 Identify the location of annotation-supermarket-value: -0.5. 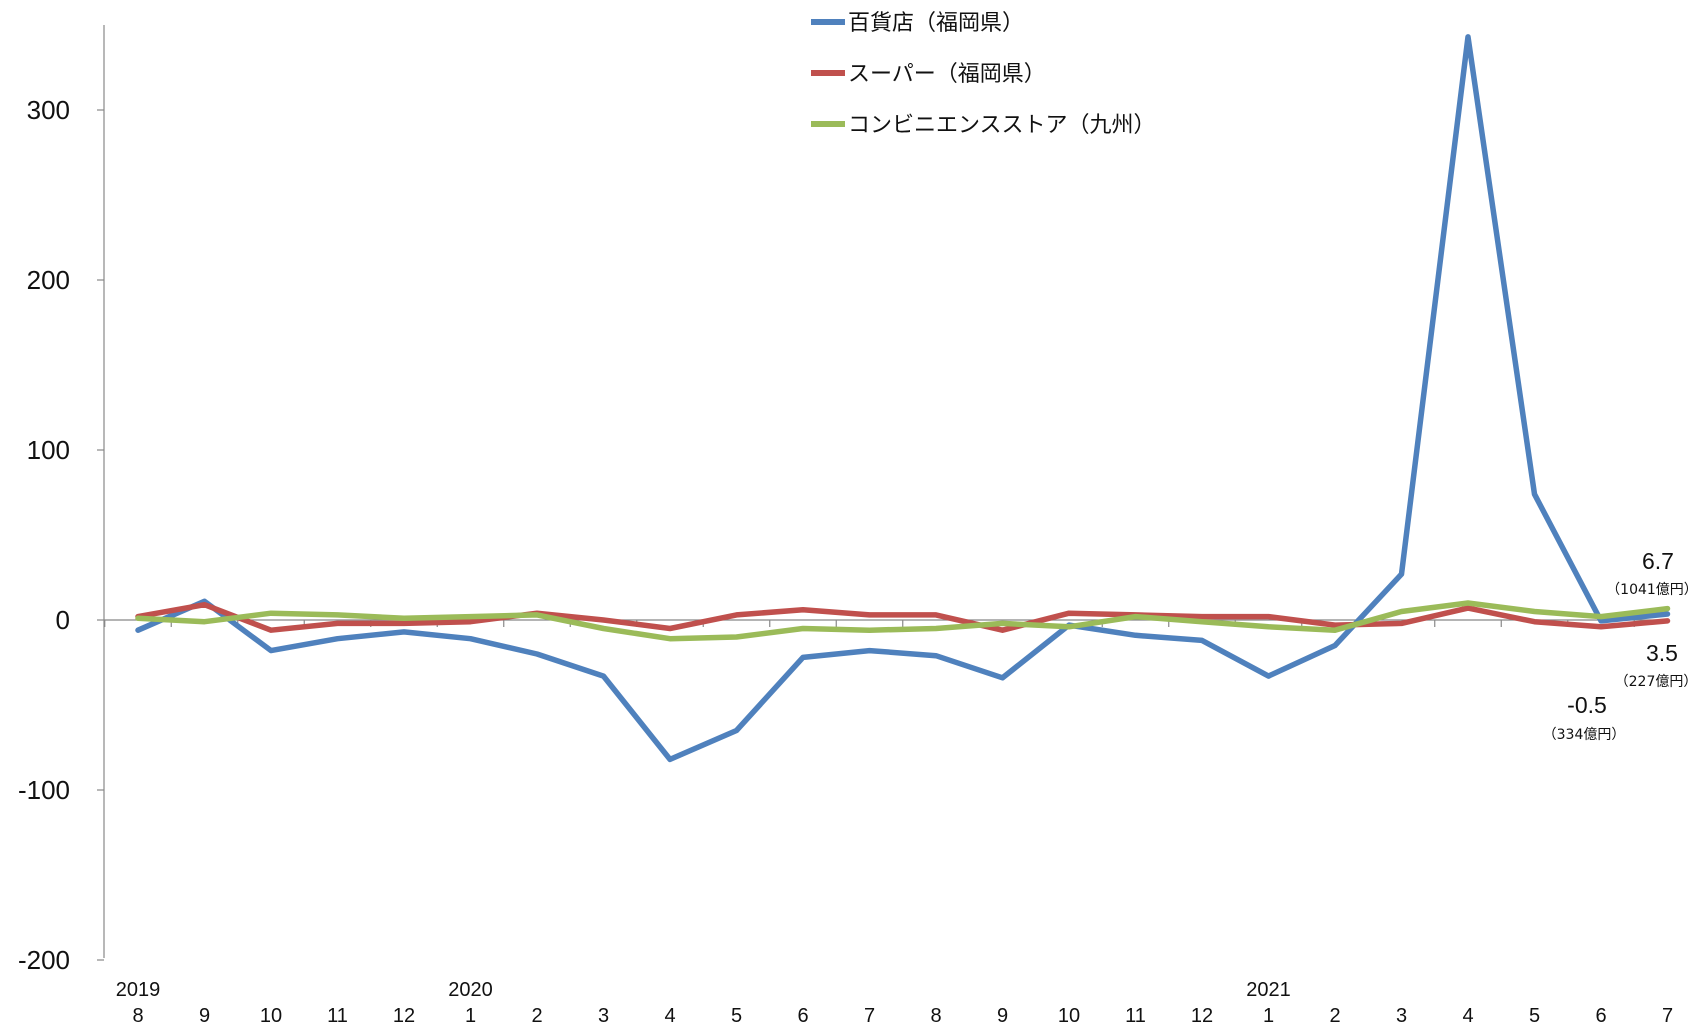
(1587, 705).